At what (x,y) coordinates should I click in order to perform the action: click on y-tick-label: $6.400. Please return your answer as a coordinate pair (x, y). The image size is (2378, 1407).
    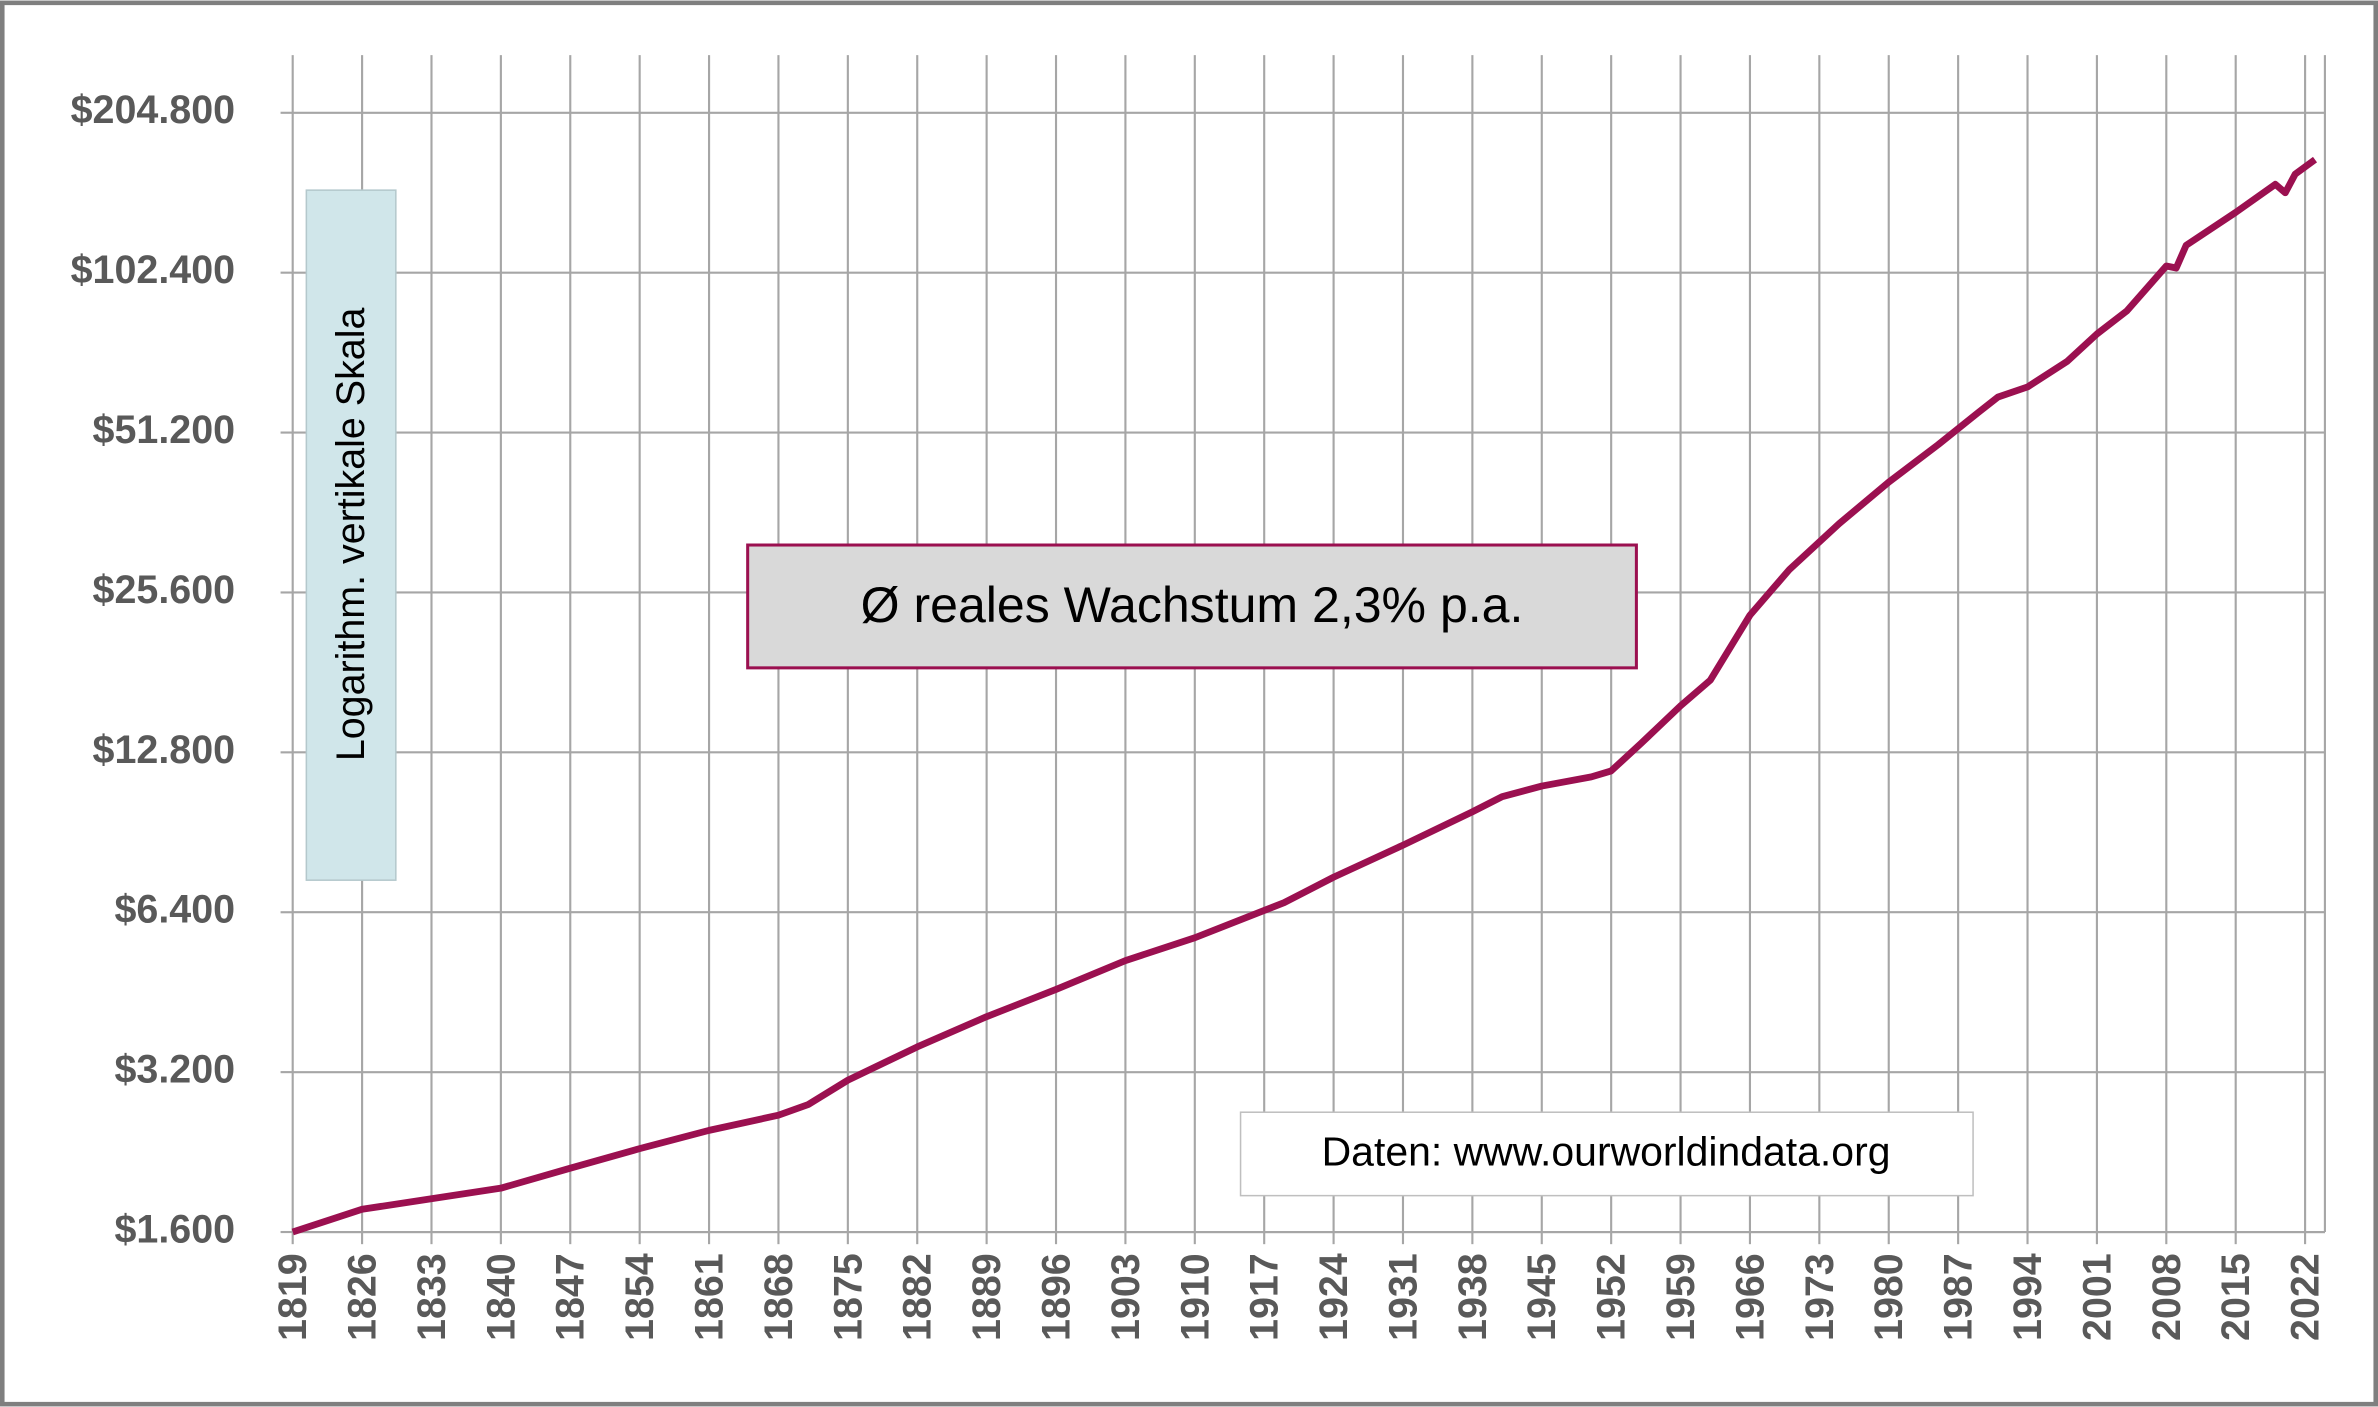
    Looking at the image, I should click on (174, 910).